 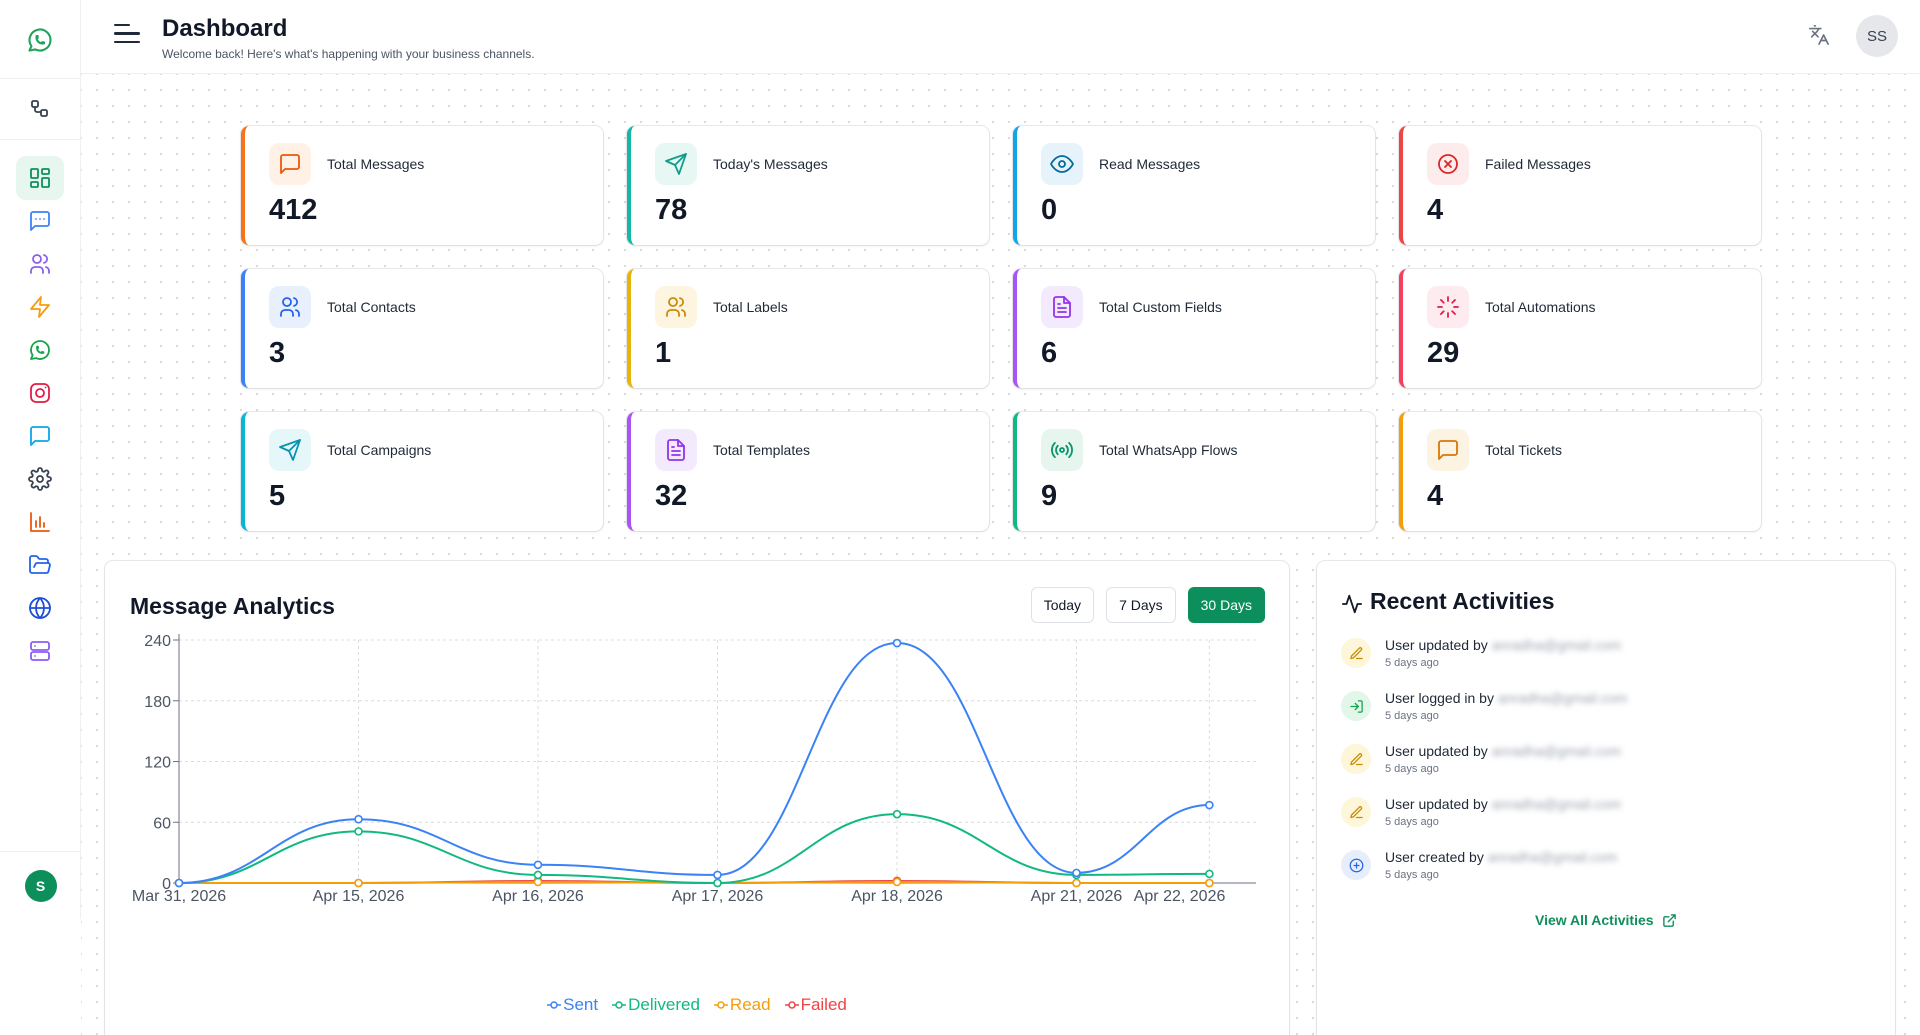 I want to click on view-all-activities-link: View All Activities, so click(x=1606, y=920).